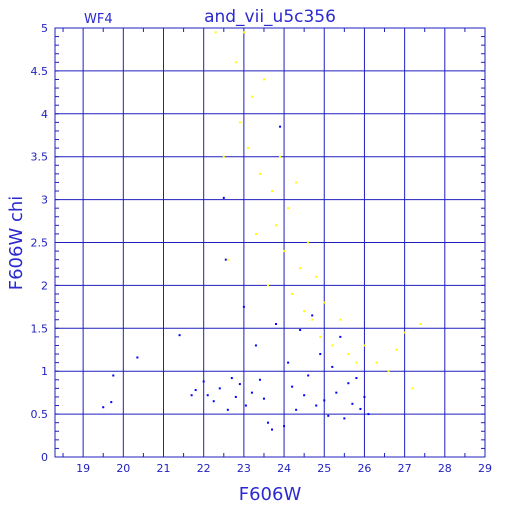 This screenshot has height=512, width=512. Describe the element at coordinates (364, 468) in the screenshot. I see `x-tick-label: 26` at that location.